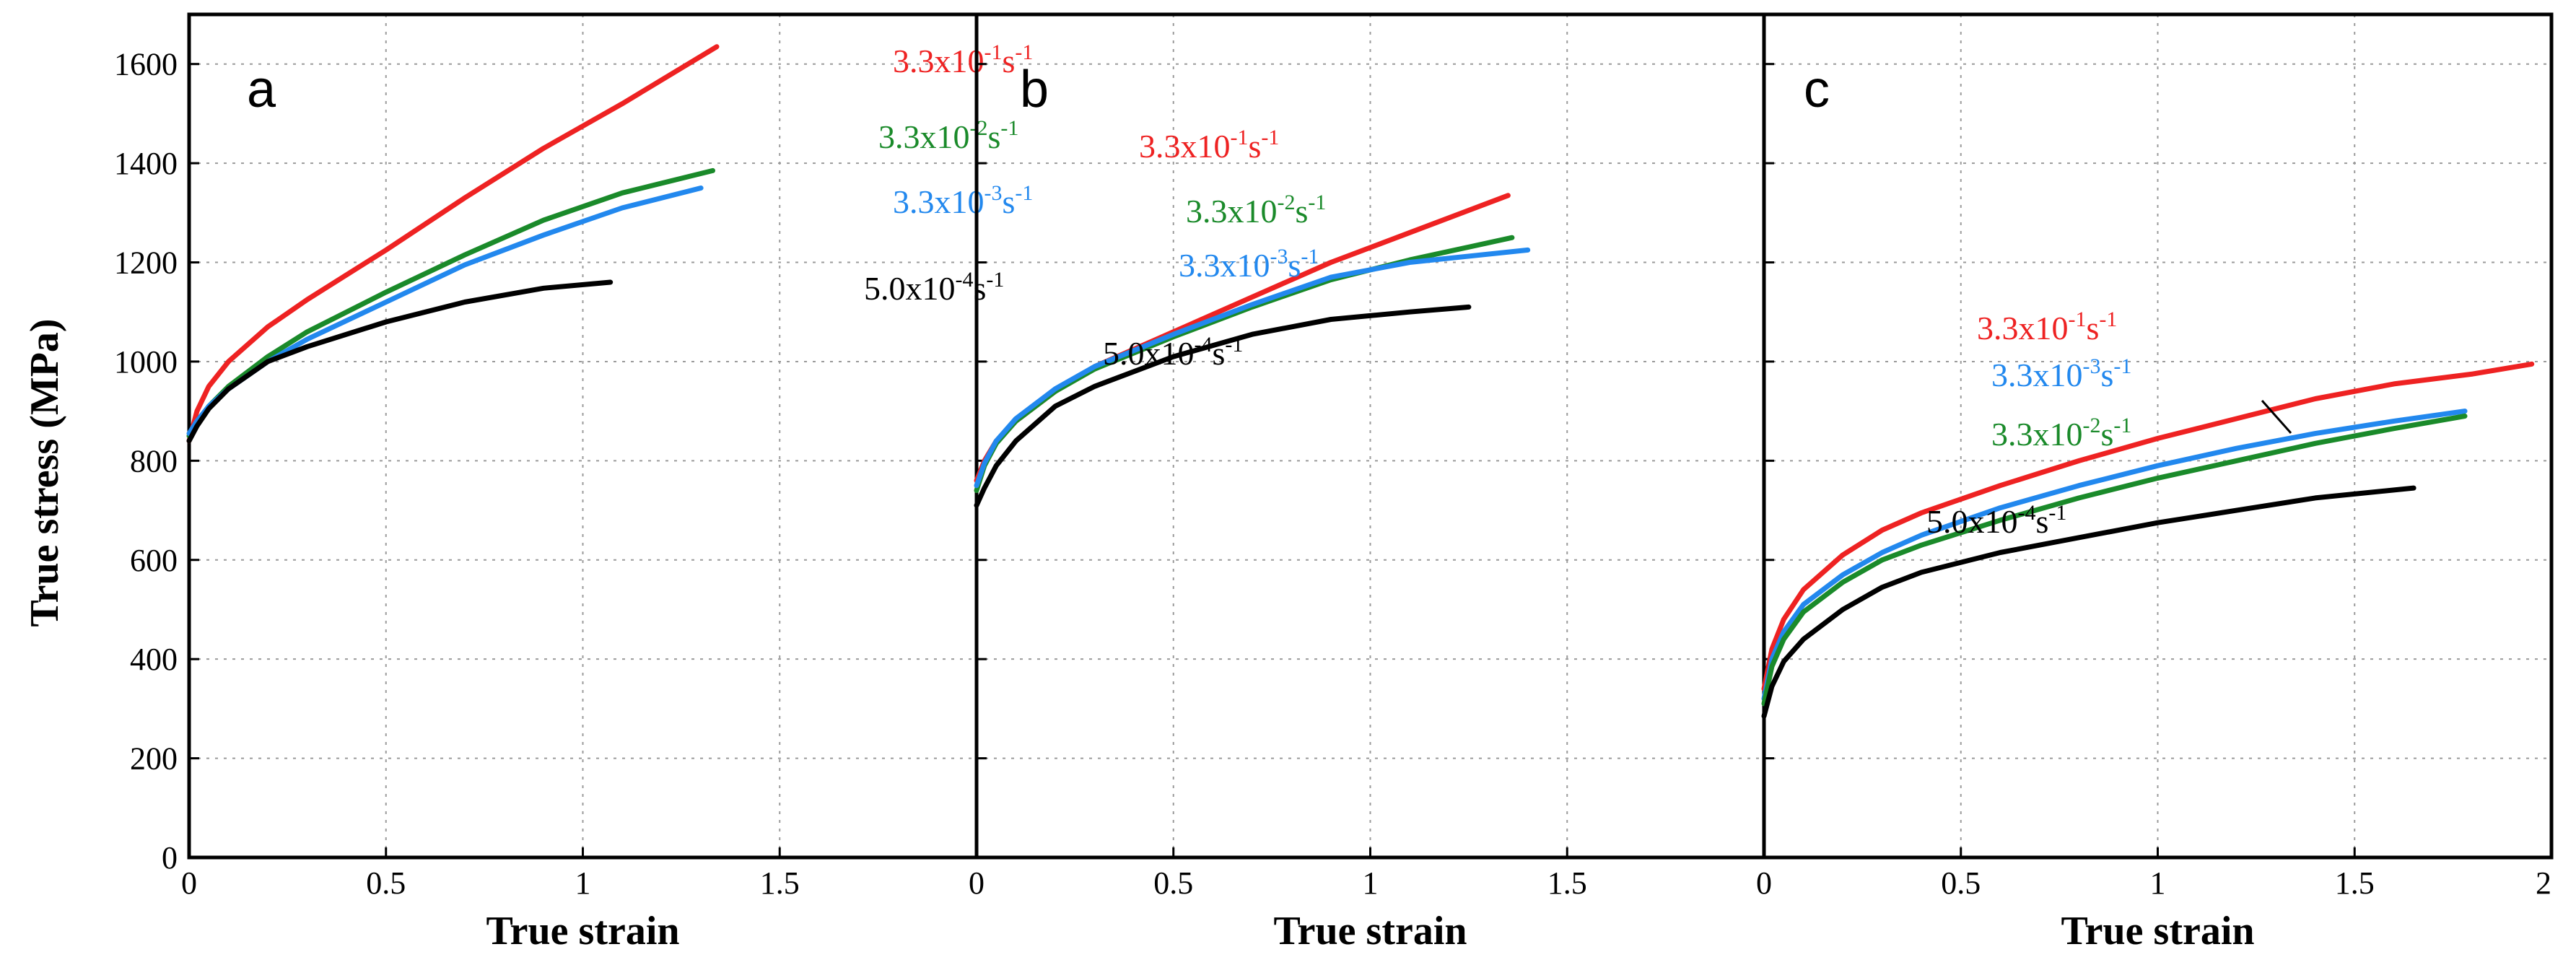 The image size is (2576, 978). What do you see at coordinates (154, 759) in the screenshot?
I see `y-tick-label: 200` at bounding box center [154, 759].